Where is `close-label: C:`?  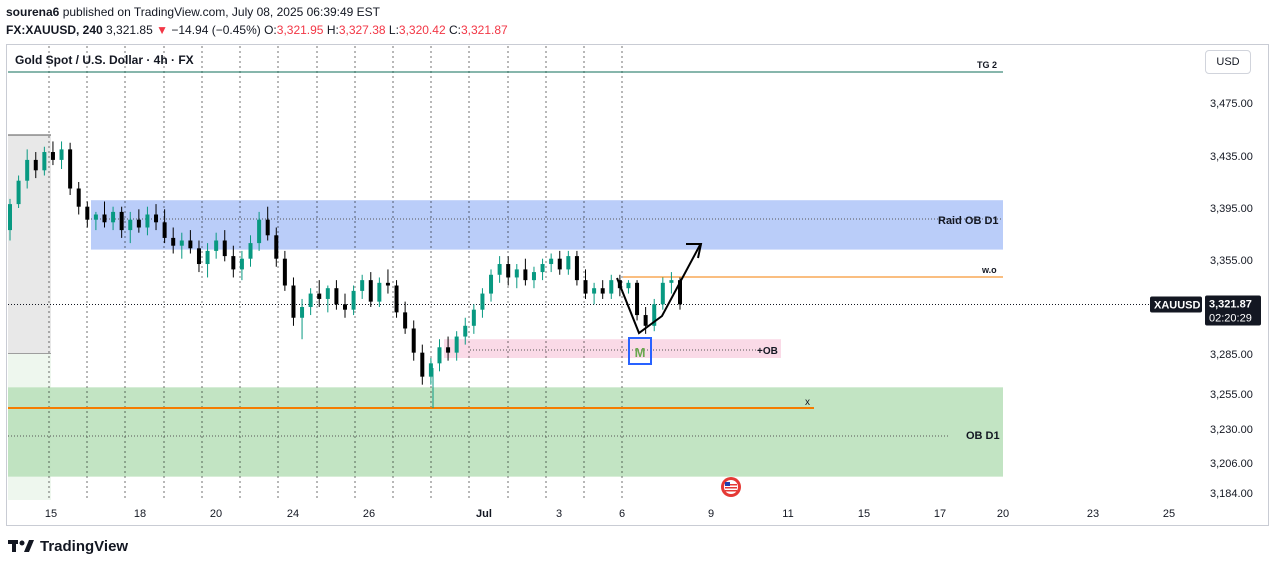 close-label: C: is located at coordinates (454, 30).